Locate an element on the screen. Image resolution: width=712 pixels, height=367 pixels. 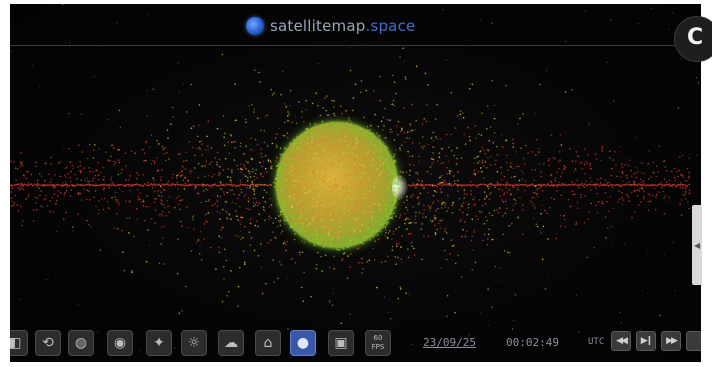
camera-icon: ▣ is located at coordinates (341, 343).